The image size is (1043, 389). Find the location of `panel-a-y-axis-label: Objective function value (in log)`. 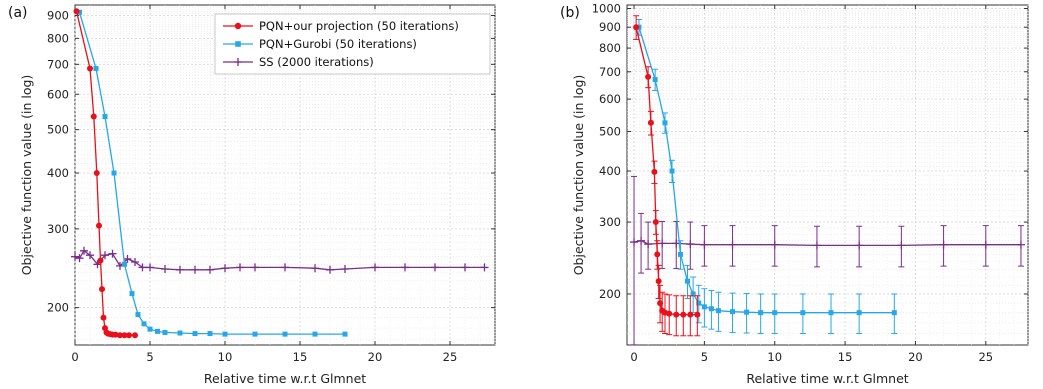

panel-a-y-axis-label: Objective function value (in log) is located at coordinates (26, 175).